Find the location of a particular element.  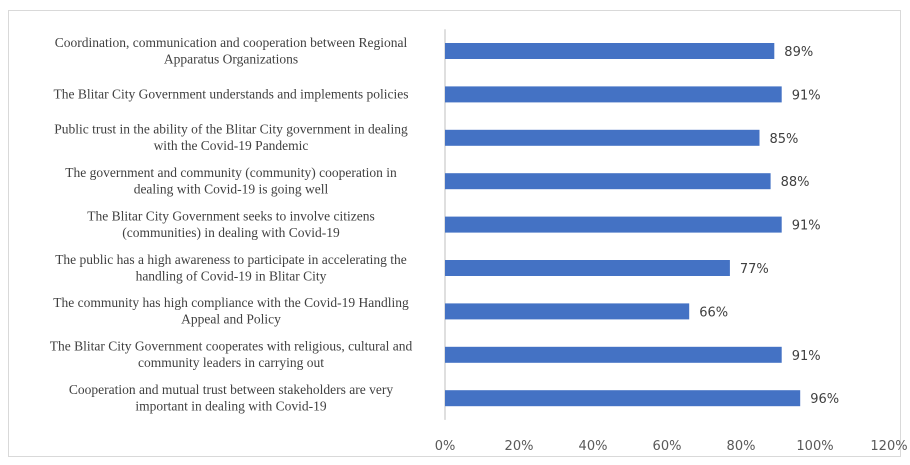

x-tick-label: 100% is located at coordinates (814, 446).